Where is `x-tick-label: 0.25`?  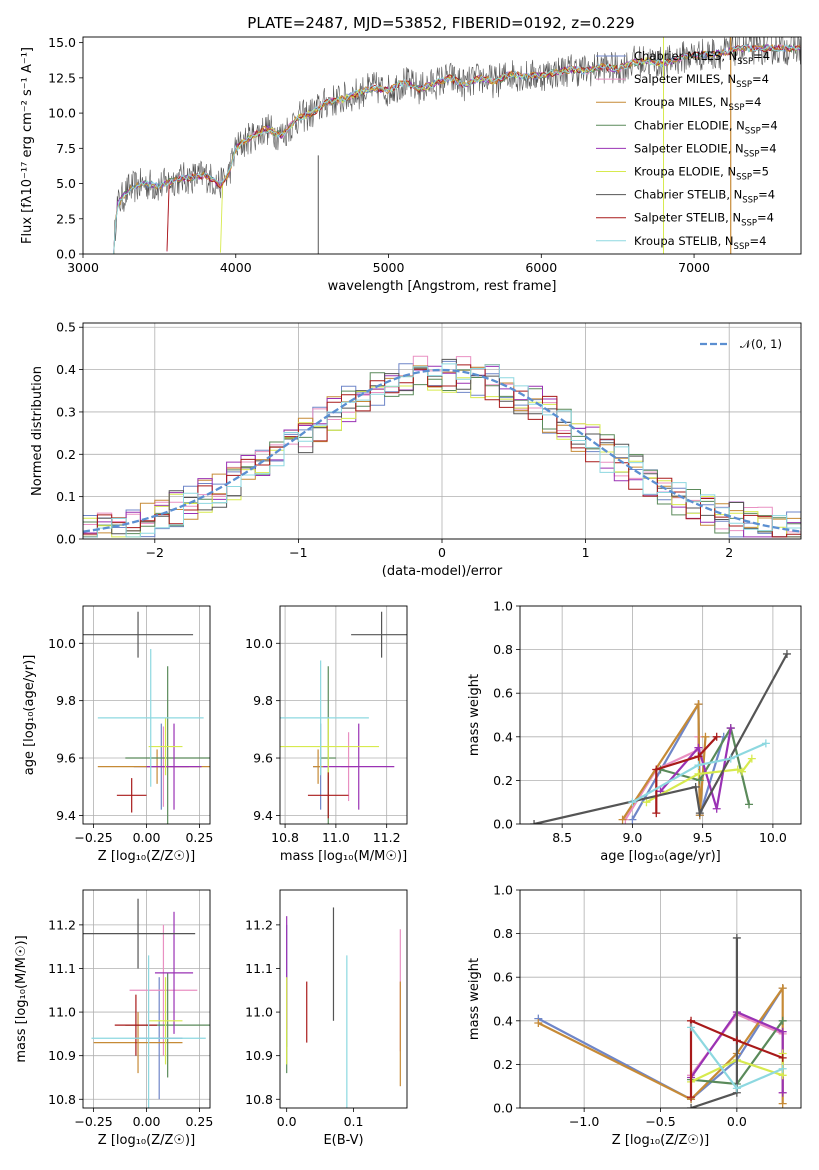 x-tick-label: 0.25 is located at coordinates (199, 837).